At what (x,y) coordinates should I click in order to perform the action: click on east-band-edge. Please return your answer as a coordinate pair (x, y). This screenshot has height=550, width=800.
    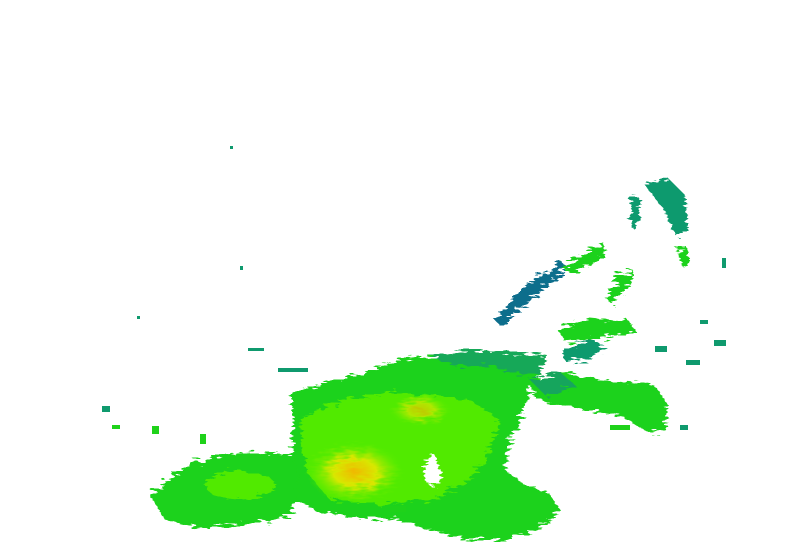
    Looking at the image, I should click on (552, 385).